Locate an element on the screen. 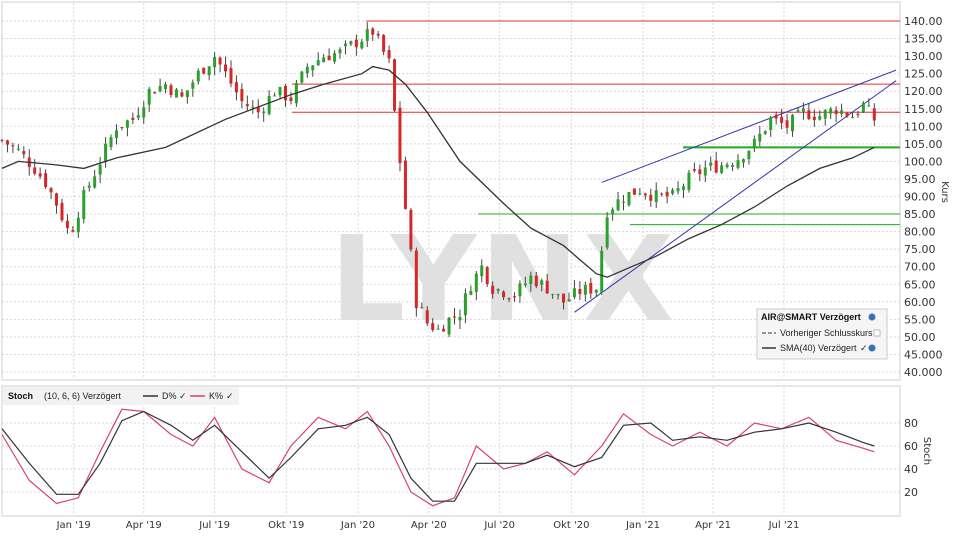 Image resolution: width=960 pixels, height=540 pixels. x-tick-label: Jul '20 is located at coordinates (499, 525).